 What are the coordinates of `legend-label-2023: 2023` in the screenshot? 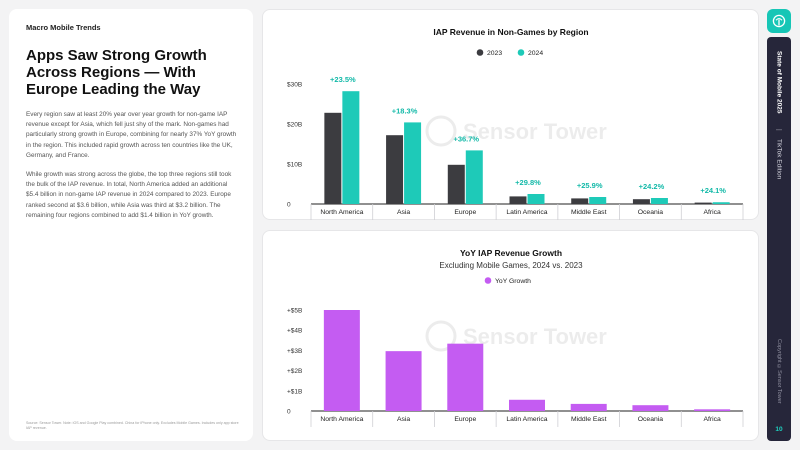 It's located at (494, 53).